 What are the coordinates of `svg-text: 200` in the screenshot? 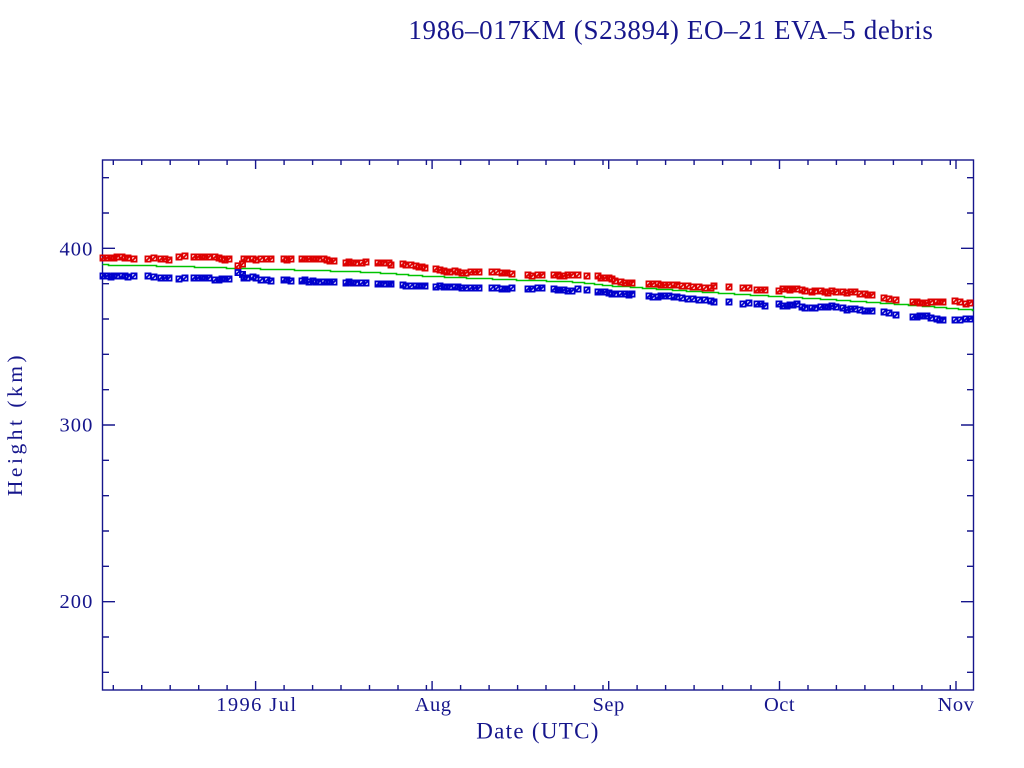 It's located at (76, 602).